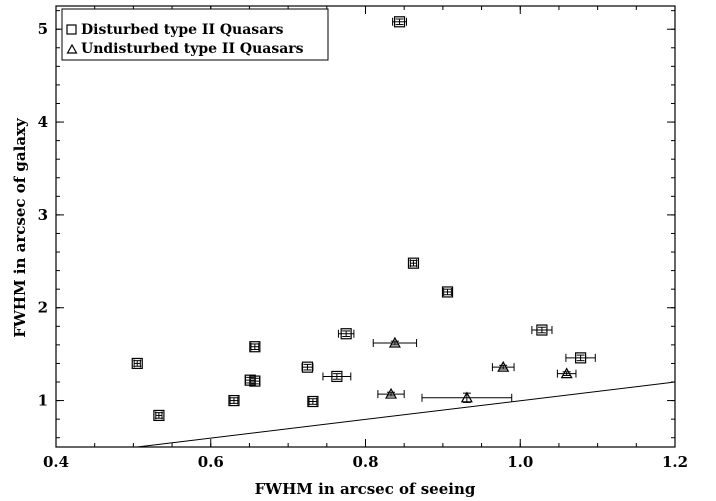 The width and height of the screenshot is (716, 501). I want to click on legend-label-undisturbed: Undisturbed type II Quasars, so click(192, 49).